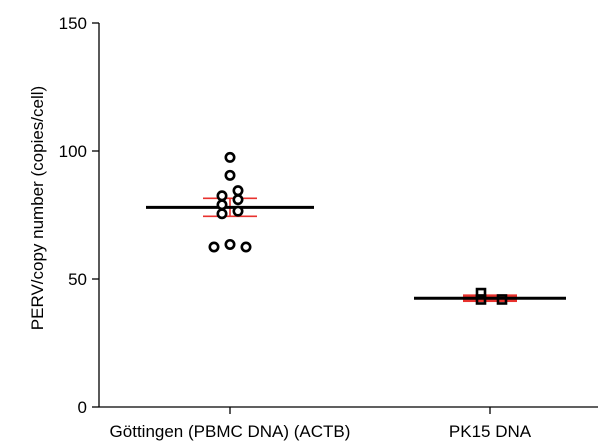 This screenshot has height=444, width=600. What do you see at coordinates (82, 407) in the screenshot?
I see `y-tick-label: 0` at bounding box center [82, 407].